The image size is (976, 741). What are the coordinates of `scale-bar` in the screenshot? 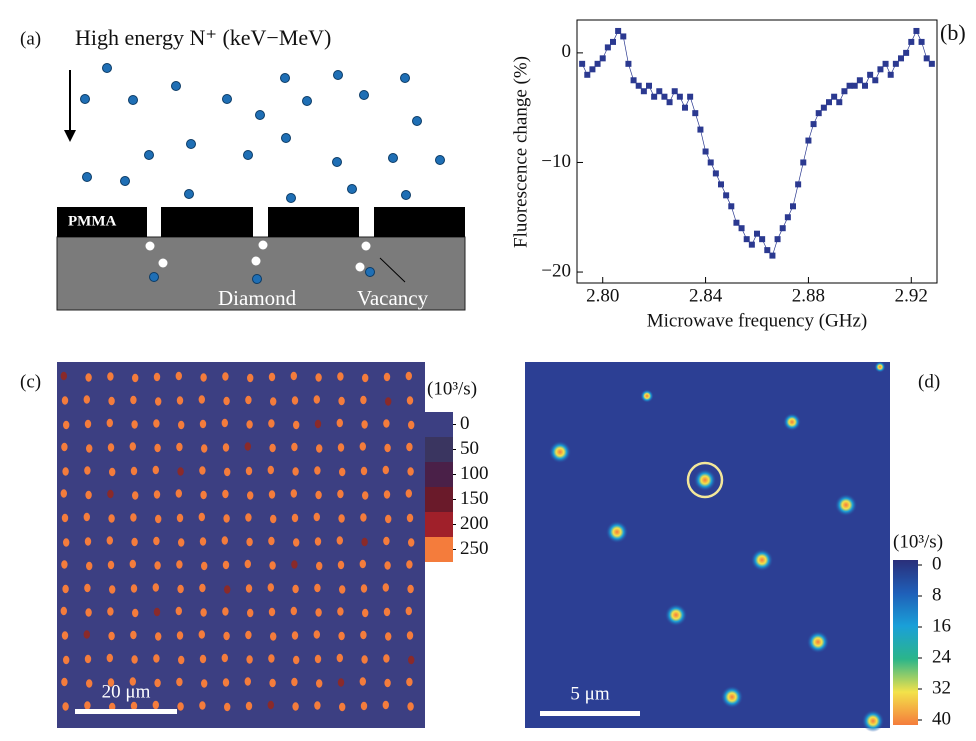 It's located at (126, 711).